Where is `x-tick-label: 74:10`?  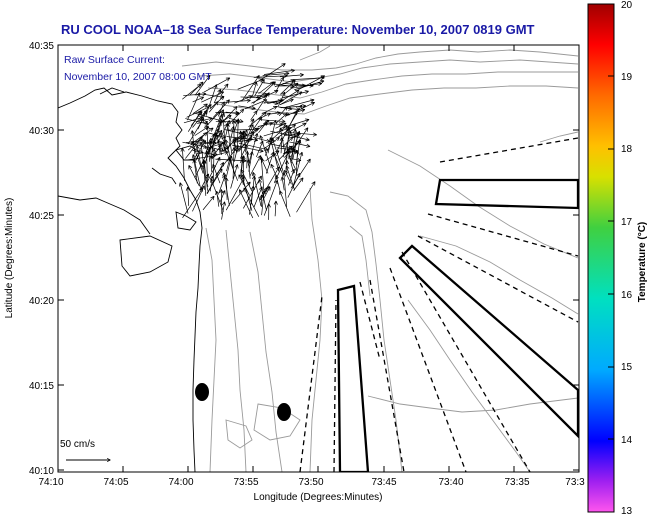 x-tick-label: 74:10 is located at coordinates (50, 482).